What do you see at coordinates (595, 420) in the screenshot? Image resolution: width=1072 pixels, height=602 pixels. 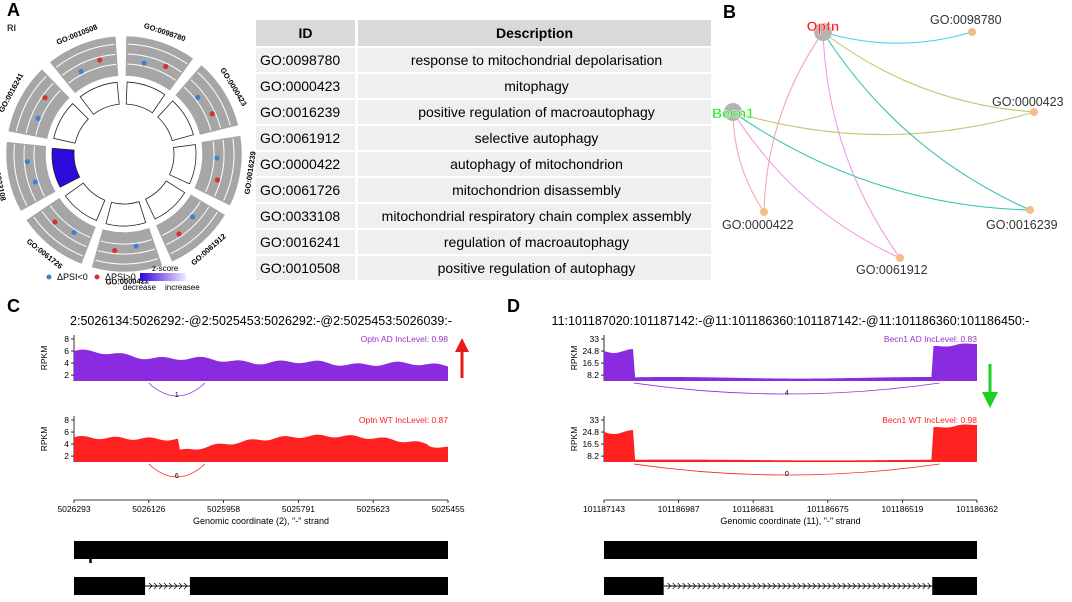 I see `y-tick-label: 33` at bounding box center [595, 420].